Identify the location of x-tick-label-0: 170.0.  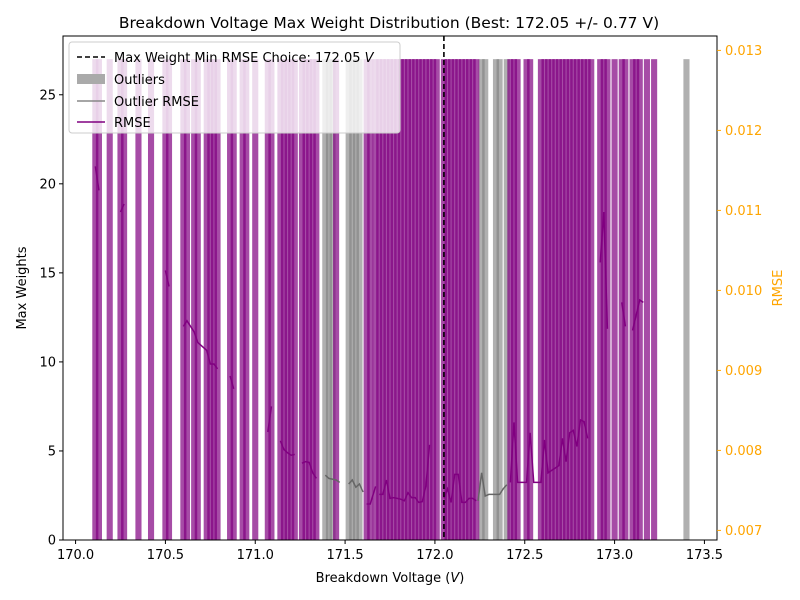
(75, 555).